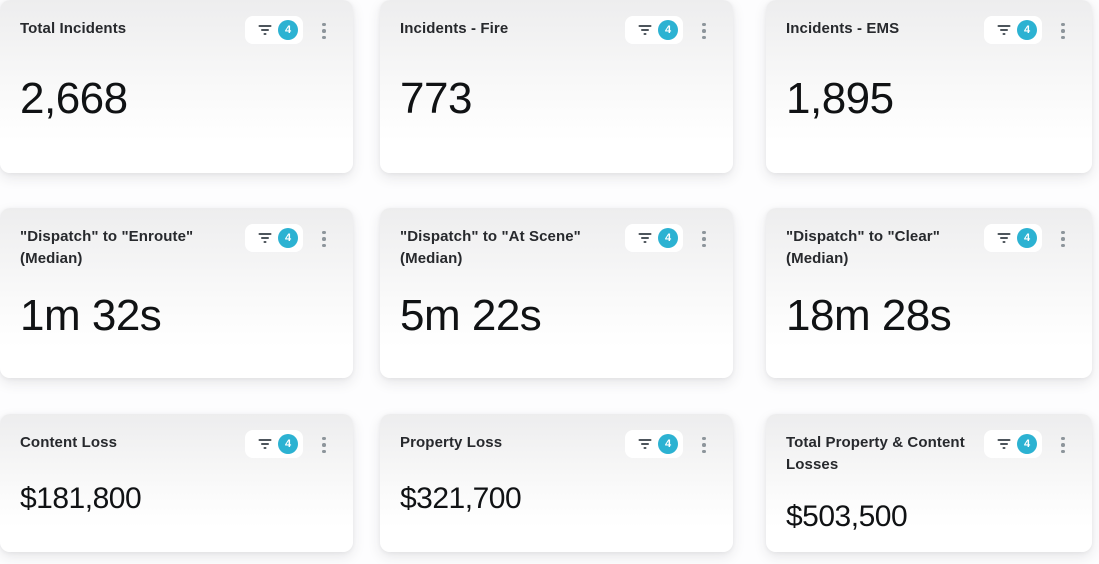 Image resolution: width=1099 pixels, height=564 pixels. Describe the element at coordinates (91, 315) in the screenshot. I see `kpi-card-value: 1m 32s` at that location.